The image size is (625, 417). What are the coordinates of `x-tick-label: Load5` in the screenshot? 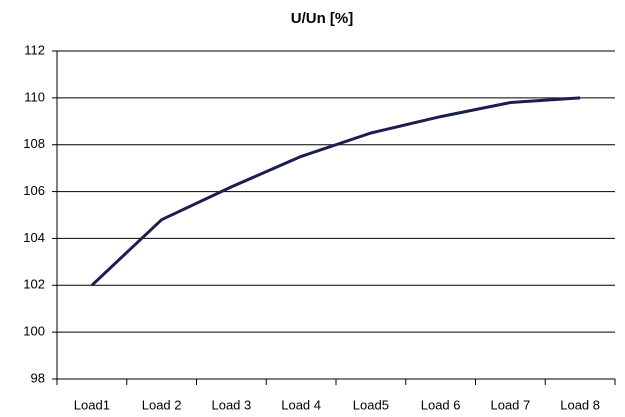 It's located at (371, 404).